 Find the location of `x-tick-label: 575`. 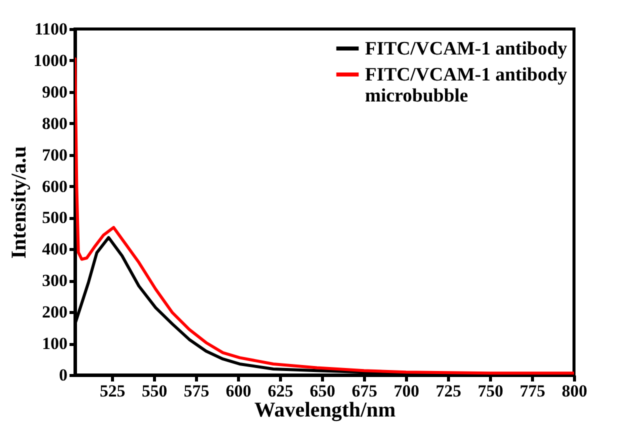

x-tick-label: 575 is located at coordinates (197, 391).